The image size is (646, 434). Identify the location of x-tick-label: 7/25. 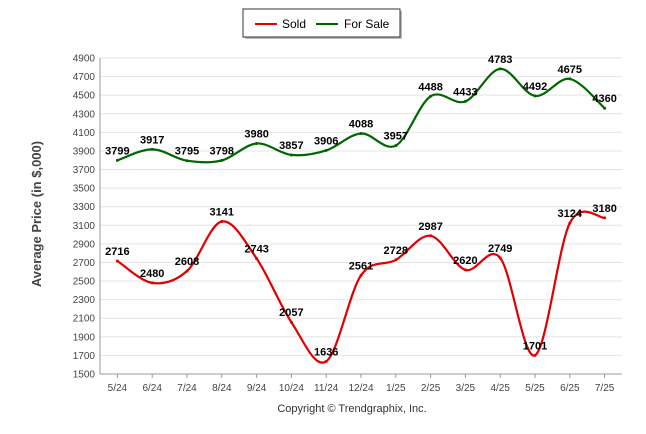
(605, 388).